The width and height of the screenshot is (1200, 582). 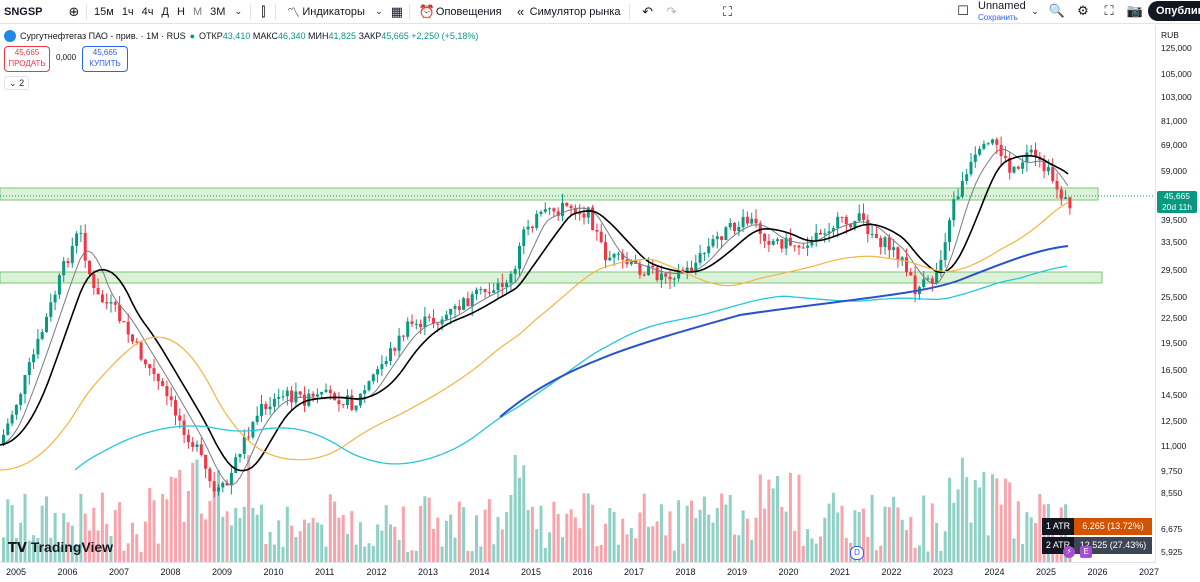 I want to click on save-link: Сохранить, so click(x=998, y=17).